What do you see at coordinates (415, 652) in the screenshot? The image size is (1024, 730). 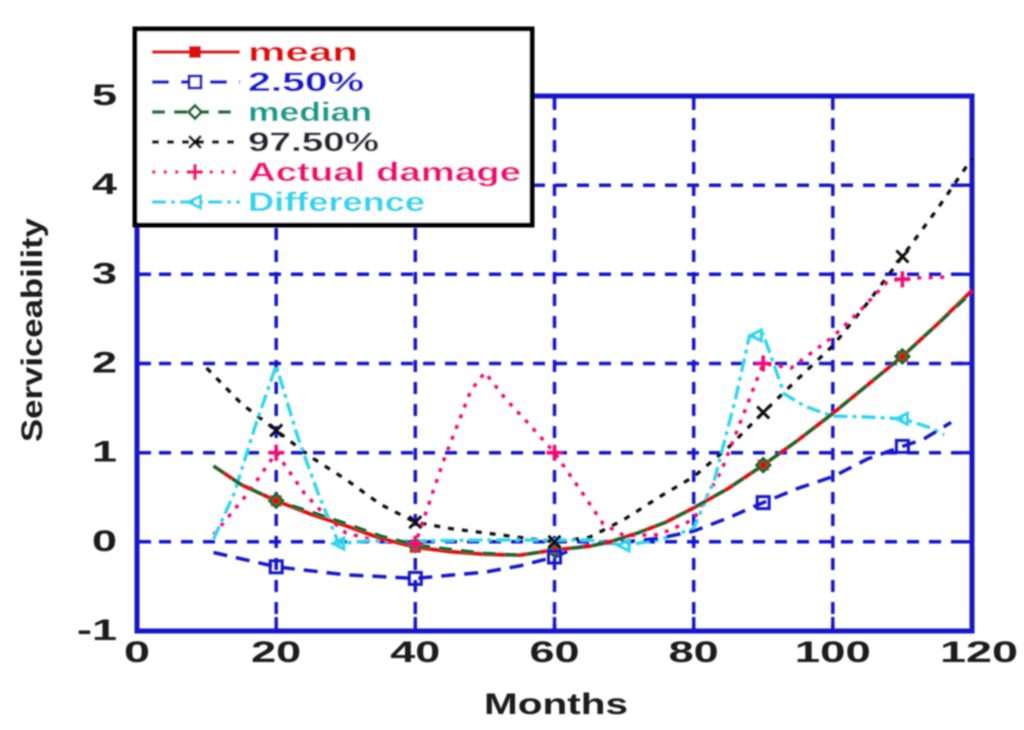 I see `svg-text: 40` at bounding box center [415, 652].